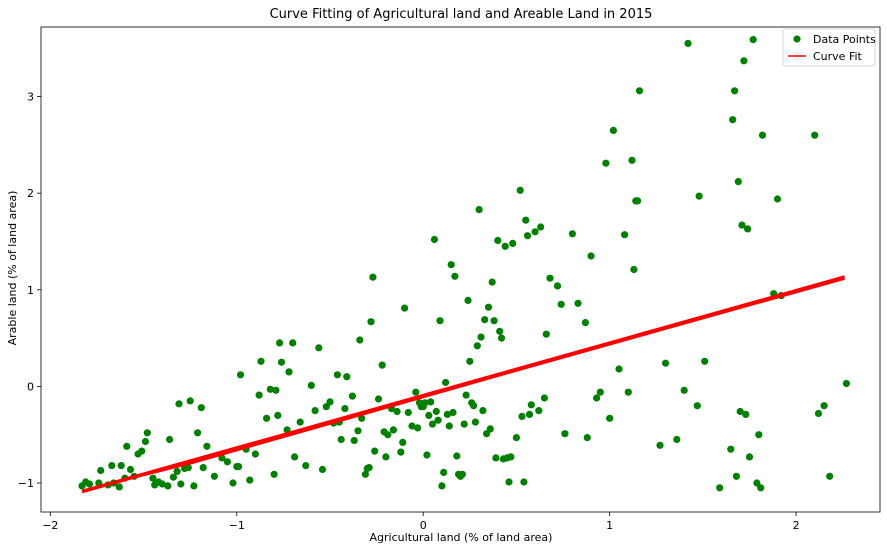 The height and width of the screenshot is (550, 887). What do you see at coordinates (237, 525) in the screenshot?
I see `x-tick-label: −1` at bounding box center [237, 525].